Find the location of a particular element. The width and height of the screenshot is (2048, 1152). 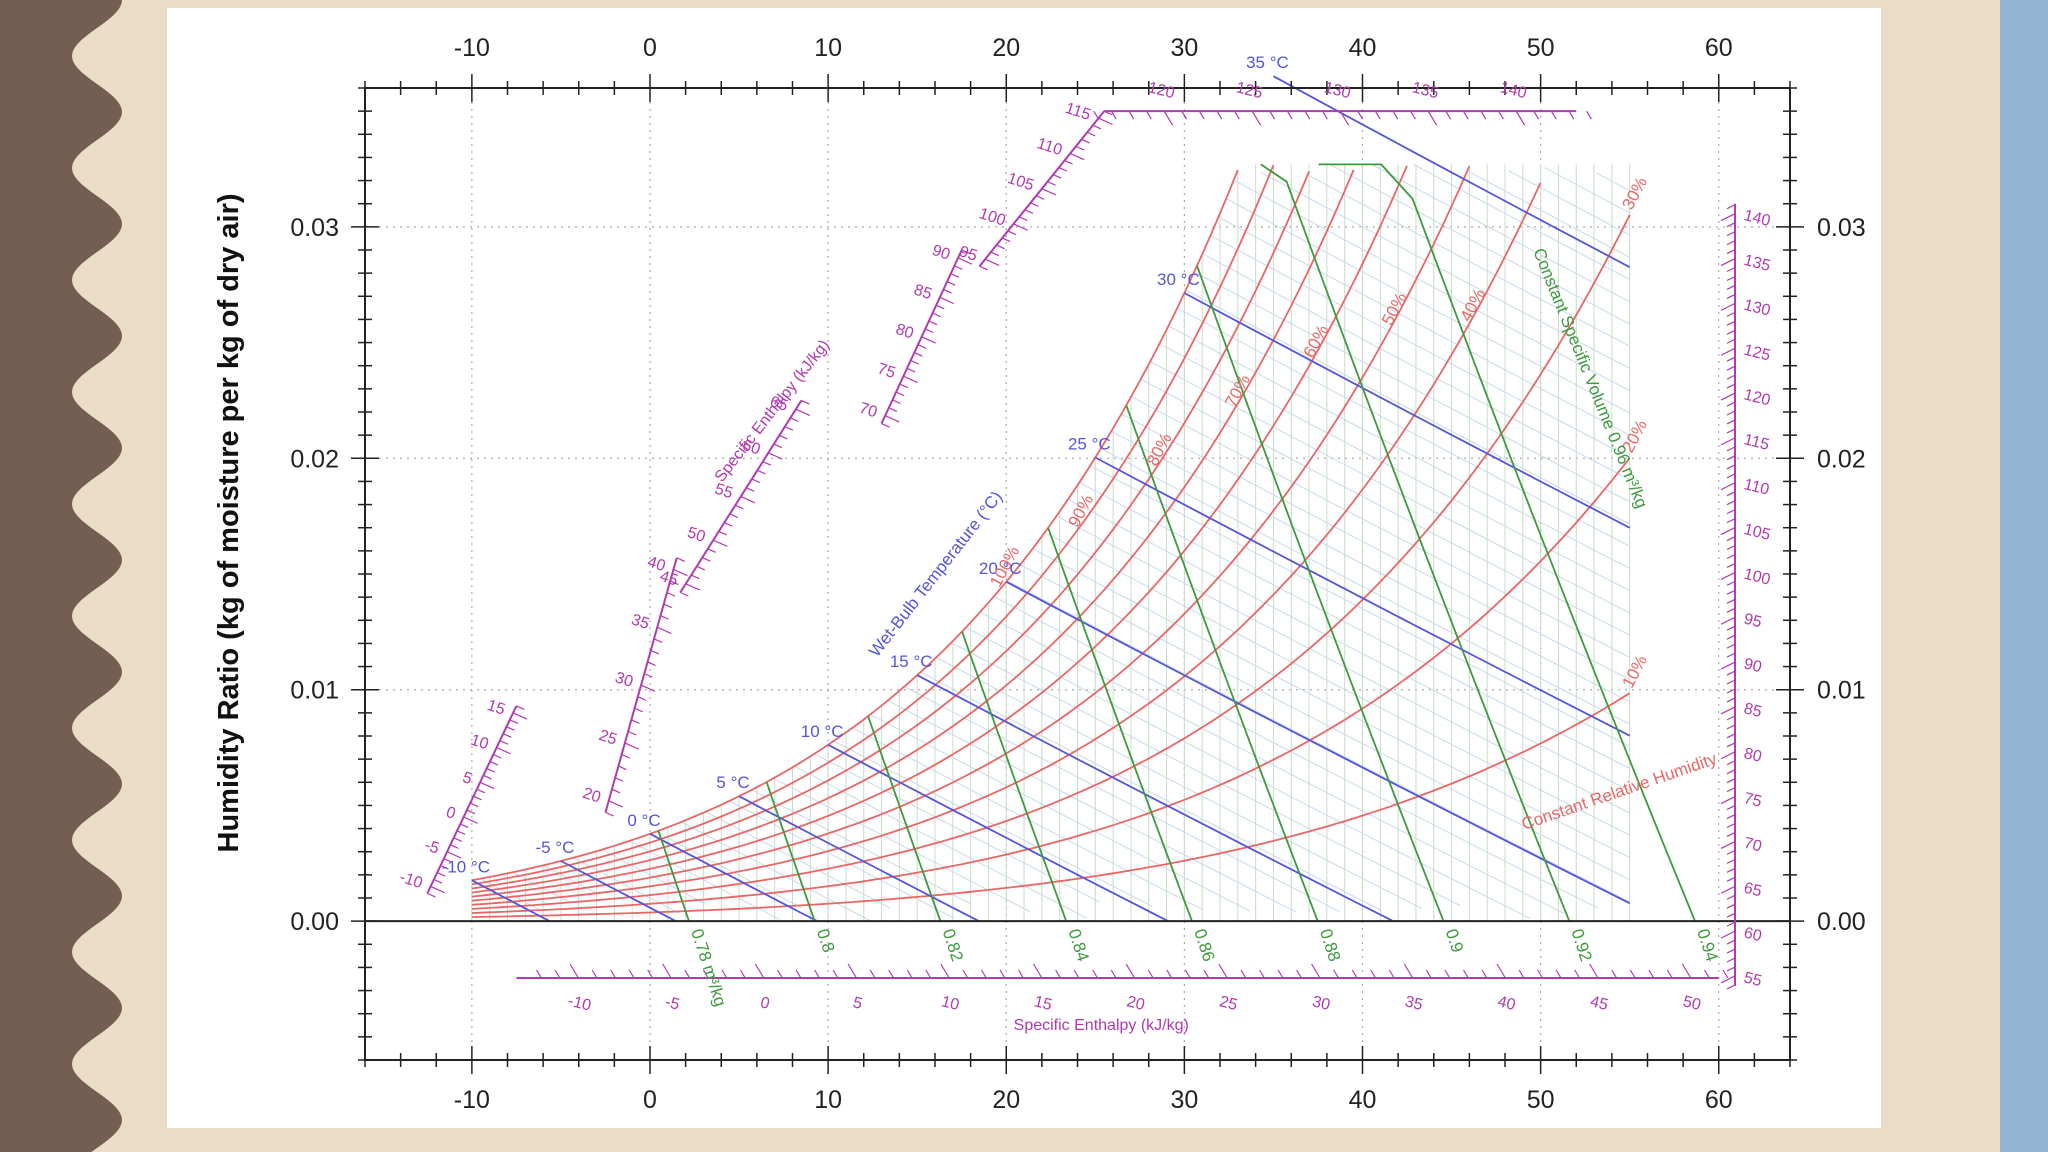

specific-volume-label: 0.84 is located at coordinates (1078, 945).